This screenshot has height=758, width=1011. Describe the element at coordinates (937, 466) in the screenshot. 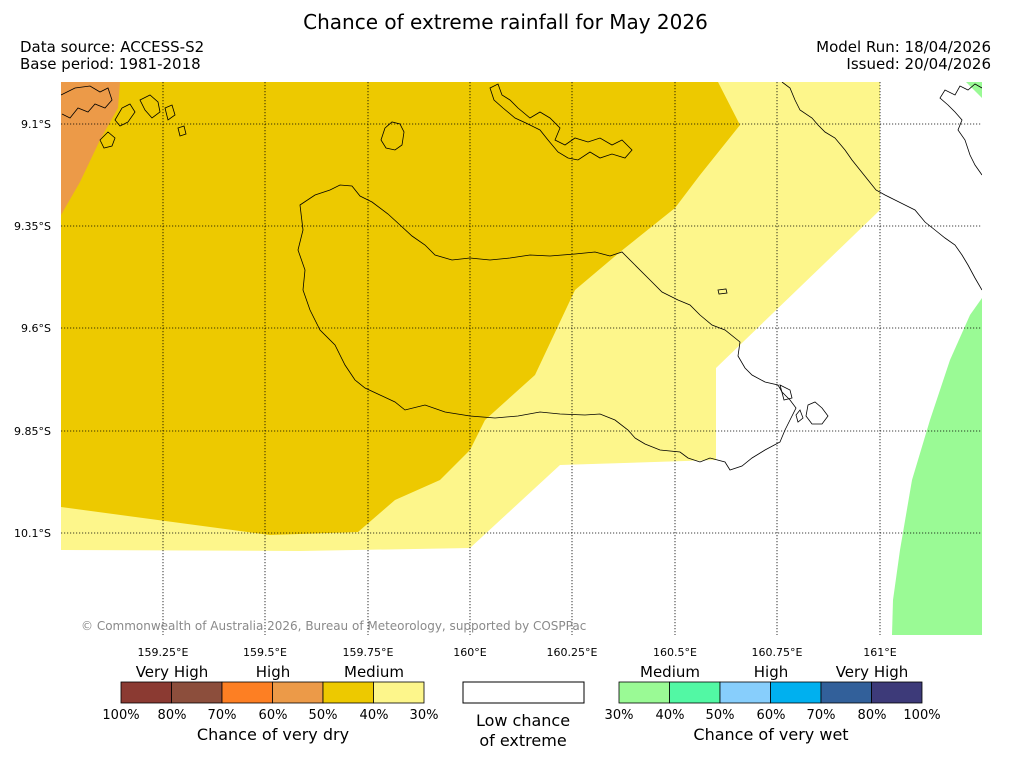

I see `region-wet-30-40-right` at that location.